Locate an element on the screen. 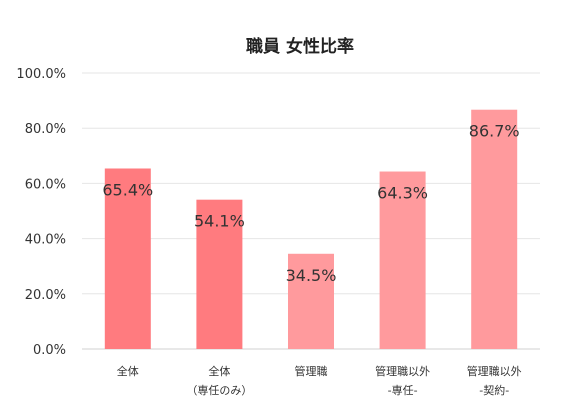 This screenshot has width=562, height=416. chart-title: 職員 女性比率 is located at coordinates (300, 46).